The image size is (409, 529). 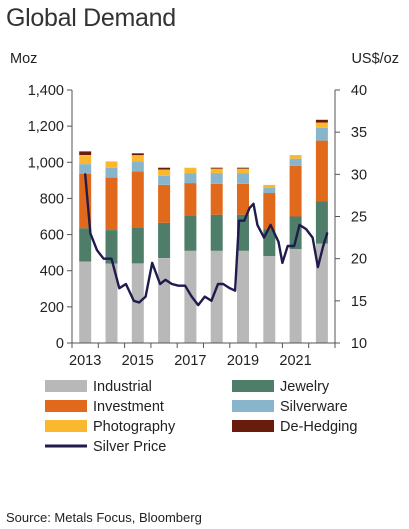 What do you see at coordinates (164, 180) in the screenshot?
I see `bar-silverware-2016` at bounding box center [164, 180].